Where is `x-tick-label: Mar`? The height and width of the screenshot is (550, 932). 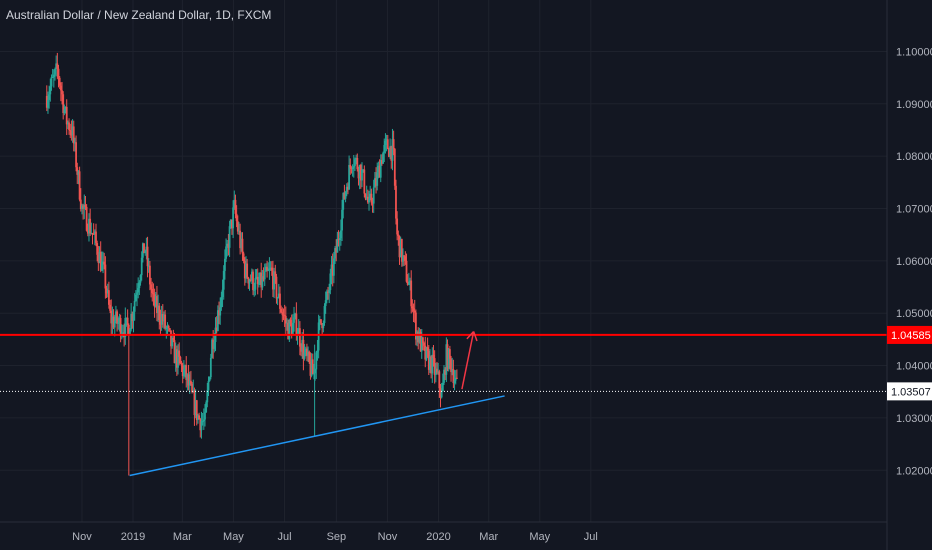
x-tick-label: Mar is located at coordinates (182, 537).